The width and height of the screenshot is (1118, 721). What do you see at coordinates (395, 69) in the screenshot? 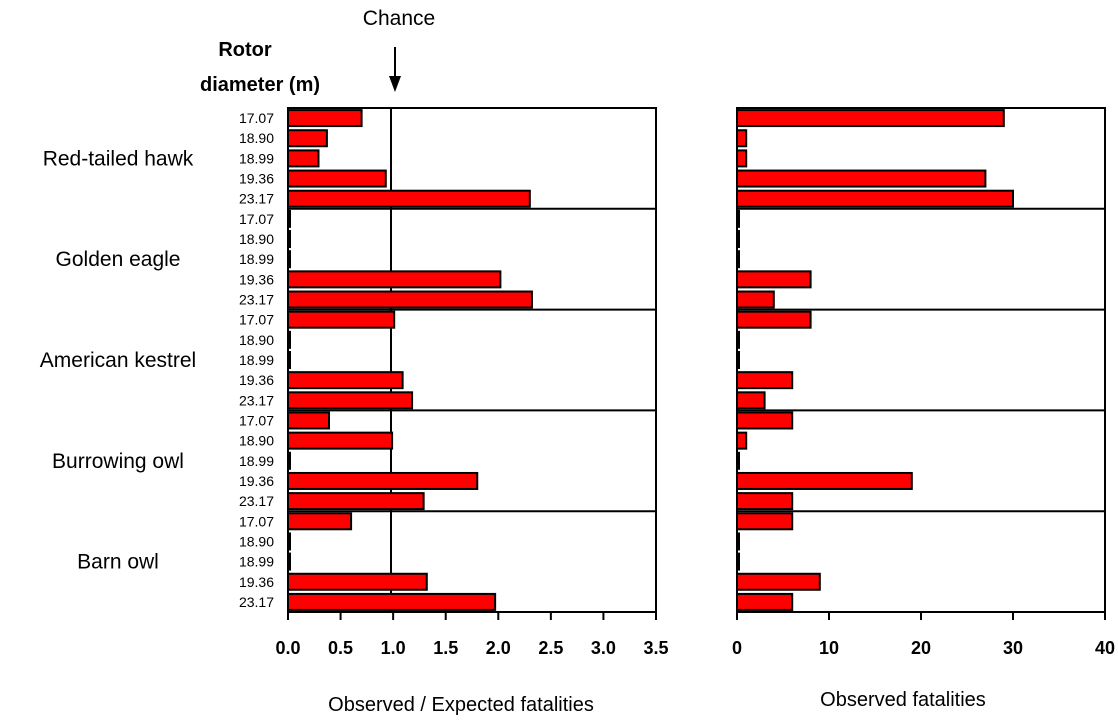
I see `chance-arrow` at bounding box center [395, 69].